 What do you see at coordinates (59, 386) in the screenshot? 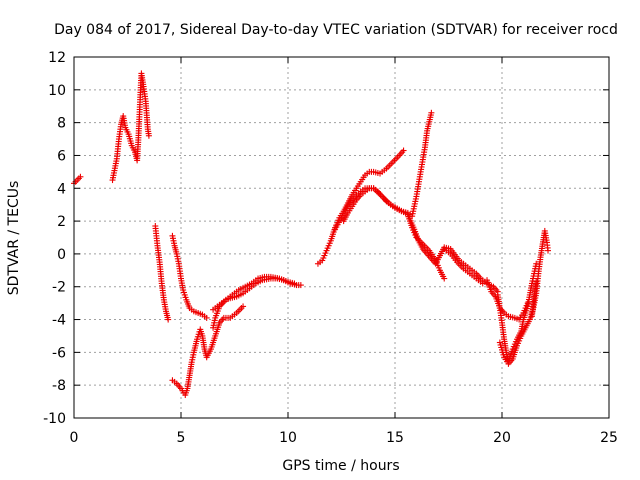
I see `y-tick-label: -8` at bounding box center [59, 386].